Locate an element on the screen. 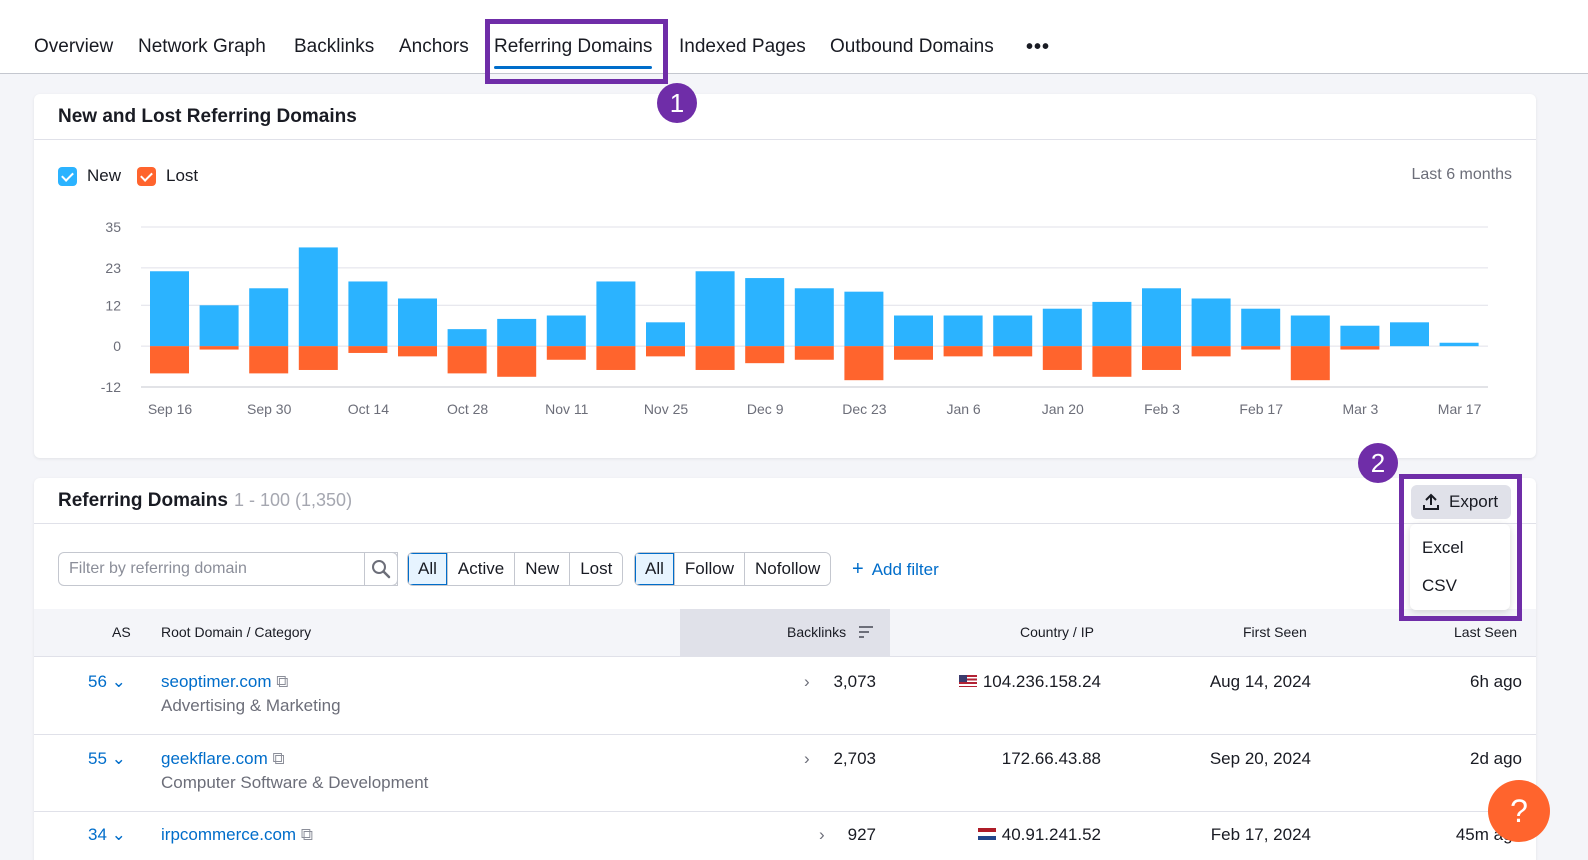 This screenshot has height=860, width=1588. filter-follow: Follow is located at coordinates (710, 569).